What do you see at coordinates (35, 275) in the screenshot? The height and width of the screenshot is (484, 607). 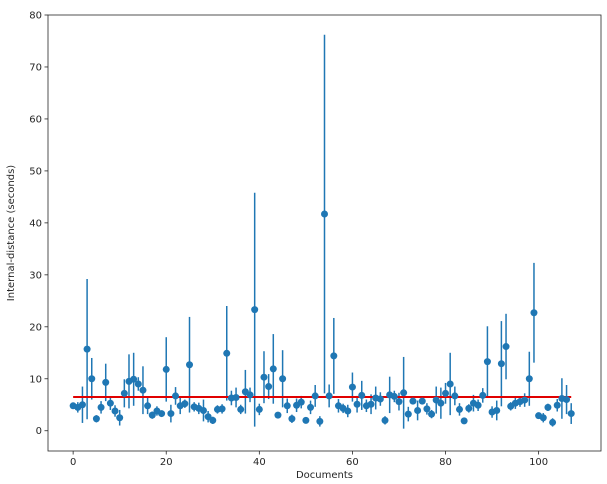 I see `y-tick-label: 30` at bounding box center [35, 275].